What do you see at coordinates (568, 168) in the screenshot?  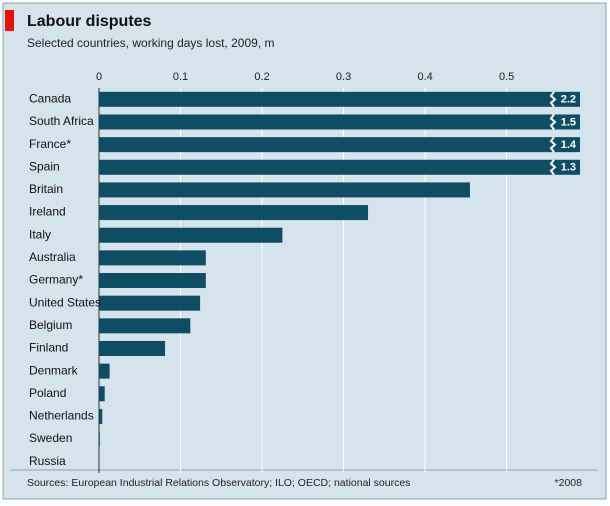 I see `value-label: 1.3` at bounding box center [568, 168].